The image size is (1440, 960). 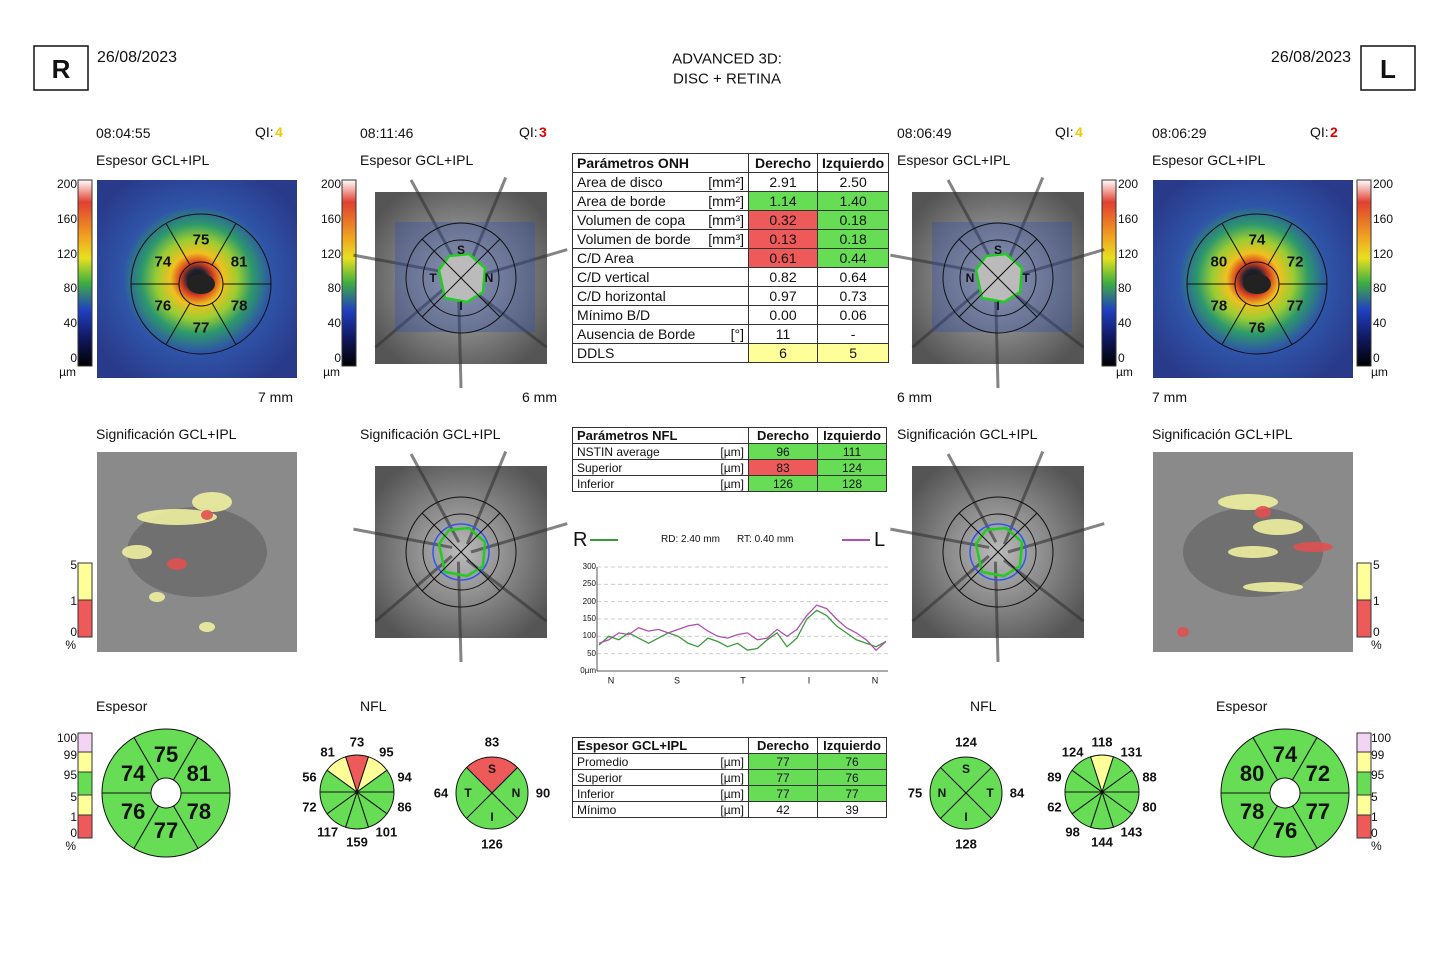 I want to click on clock-value: 159, so click(x=357, y=842).